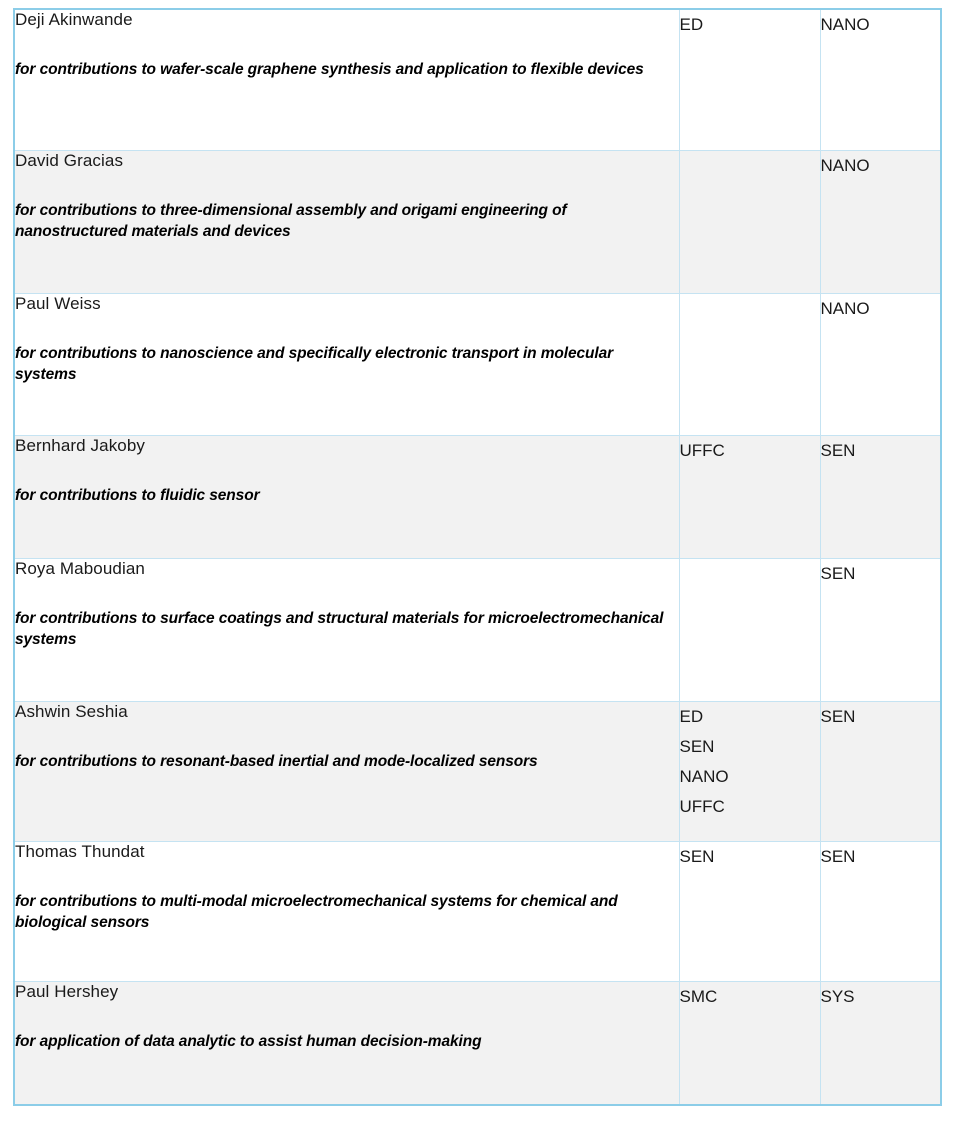  What do you see at coordinates (80, 568) in the screenshot?
I see `fellow-name: Roya Maboudian` at bounding box center [80, 568].